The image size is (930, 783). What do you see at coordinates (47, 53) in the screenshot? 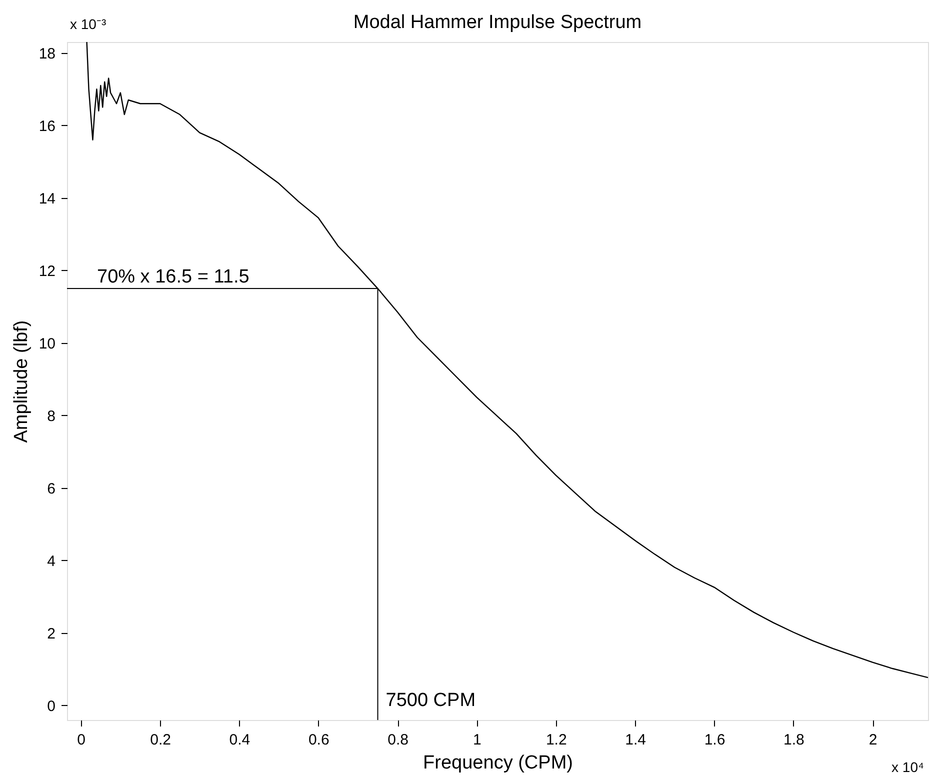
I see `y-tick-label: 18` at bounding box center [47, 53].